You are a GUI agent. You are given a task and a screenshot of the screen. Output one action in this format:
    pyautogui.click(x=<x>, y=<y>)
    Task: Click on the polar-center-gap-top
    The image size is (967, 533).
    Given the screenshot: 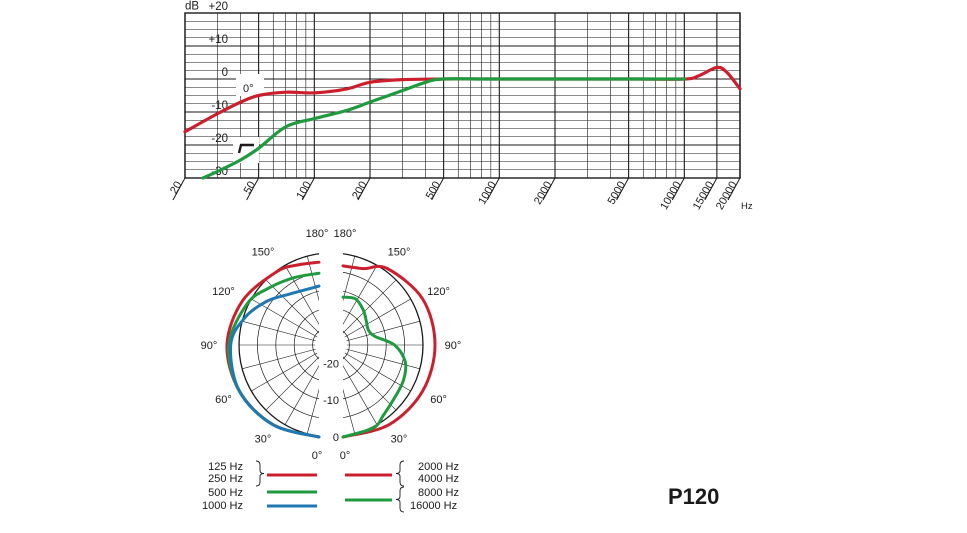 What is the action you would take?
    pyautogui.click(x=331, y=258)
    